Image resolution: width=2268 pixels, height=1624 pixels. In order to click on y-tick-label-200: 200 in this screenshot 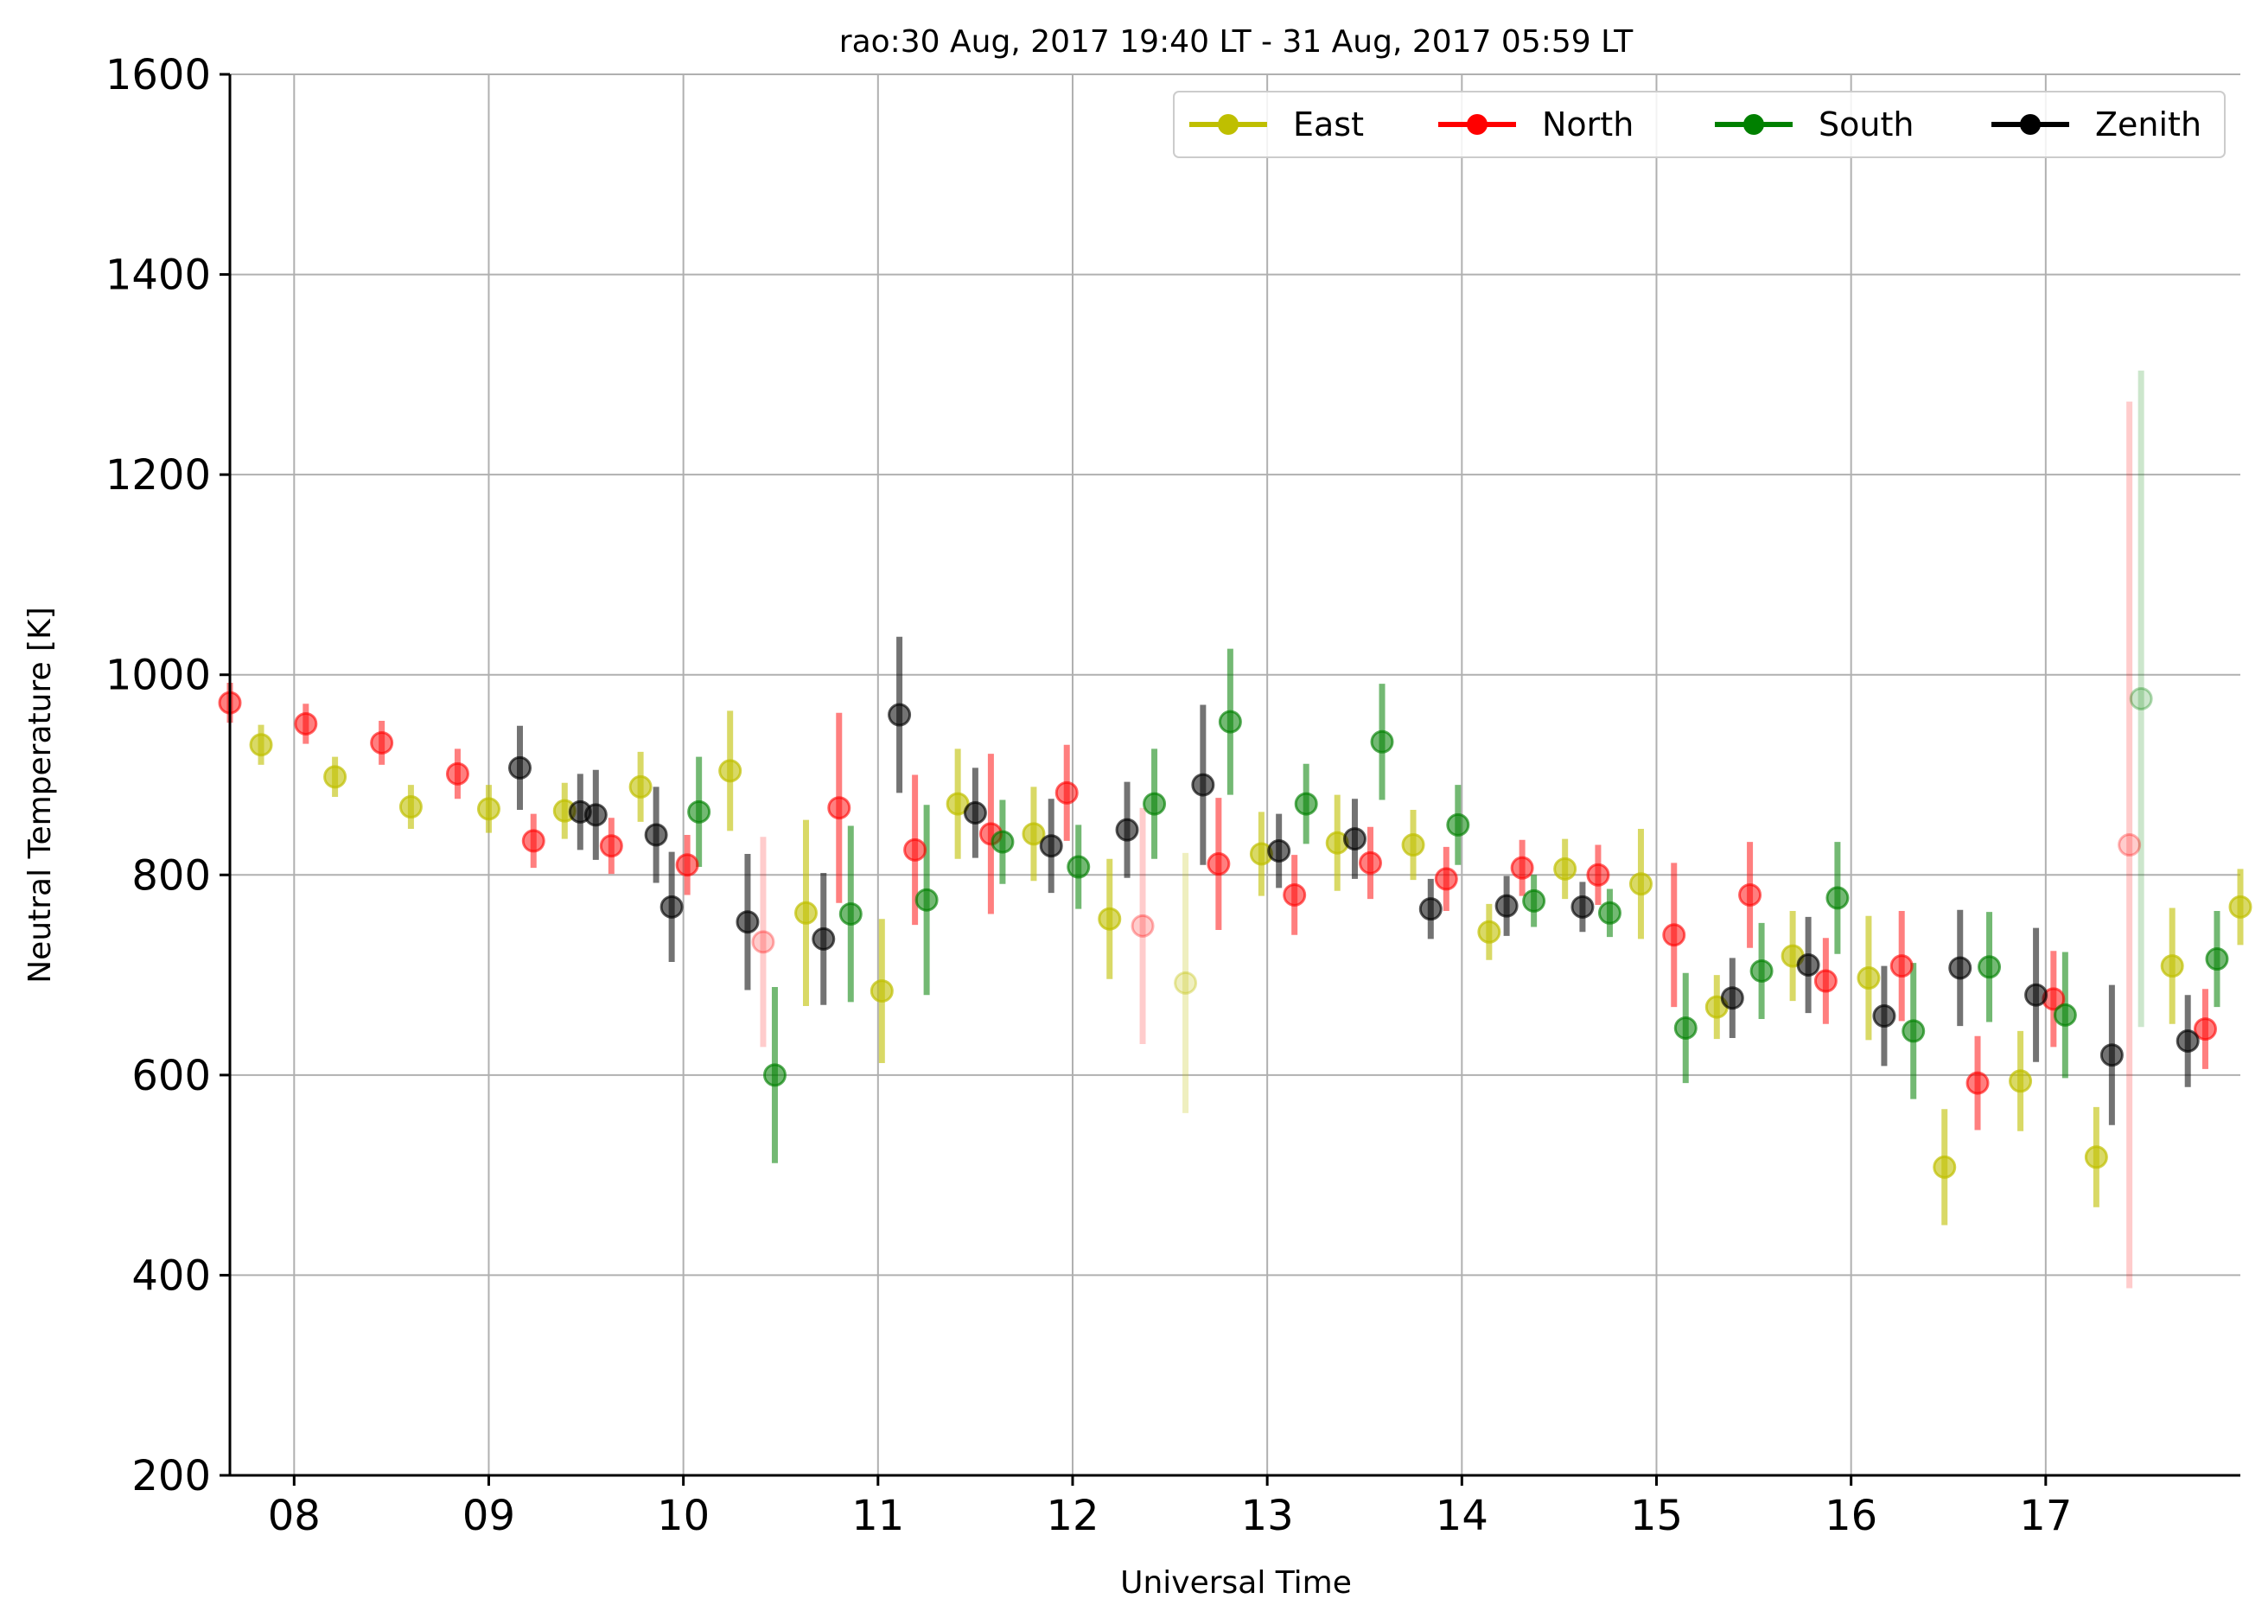, I will do `click(171, 1476)`.